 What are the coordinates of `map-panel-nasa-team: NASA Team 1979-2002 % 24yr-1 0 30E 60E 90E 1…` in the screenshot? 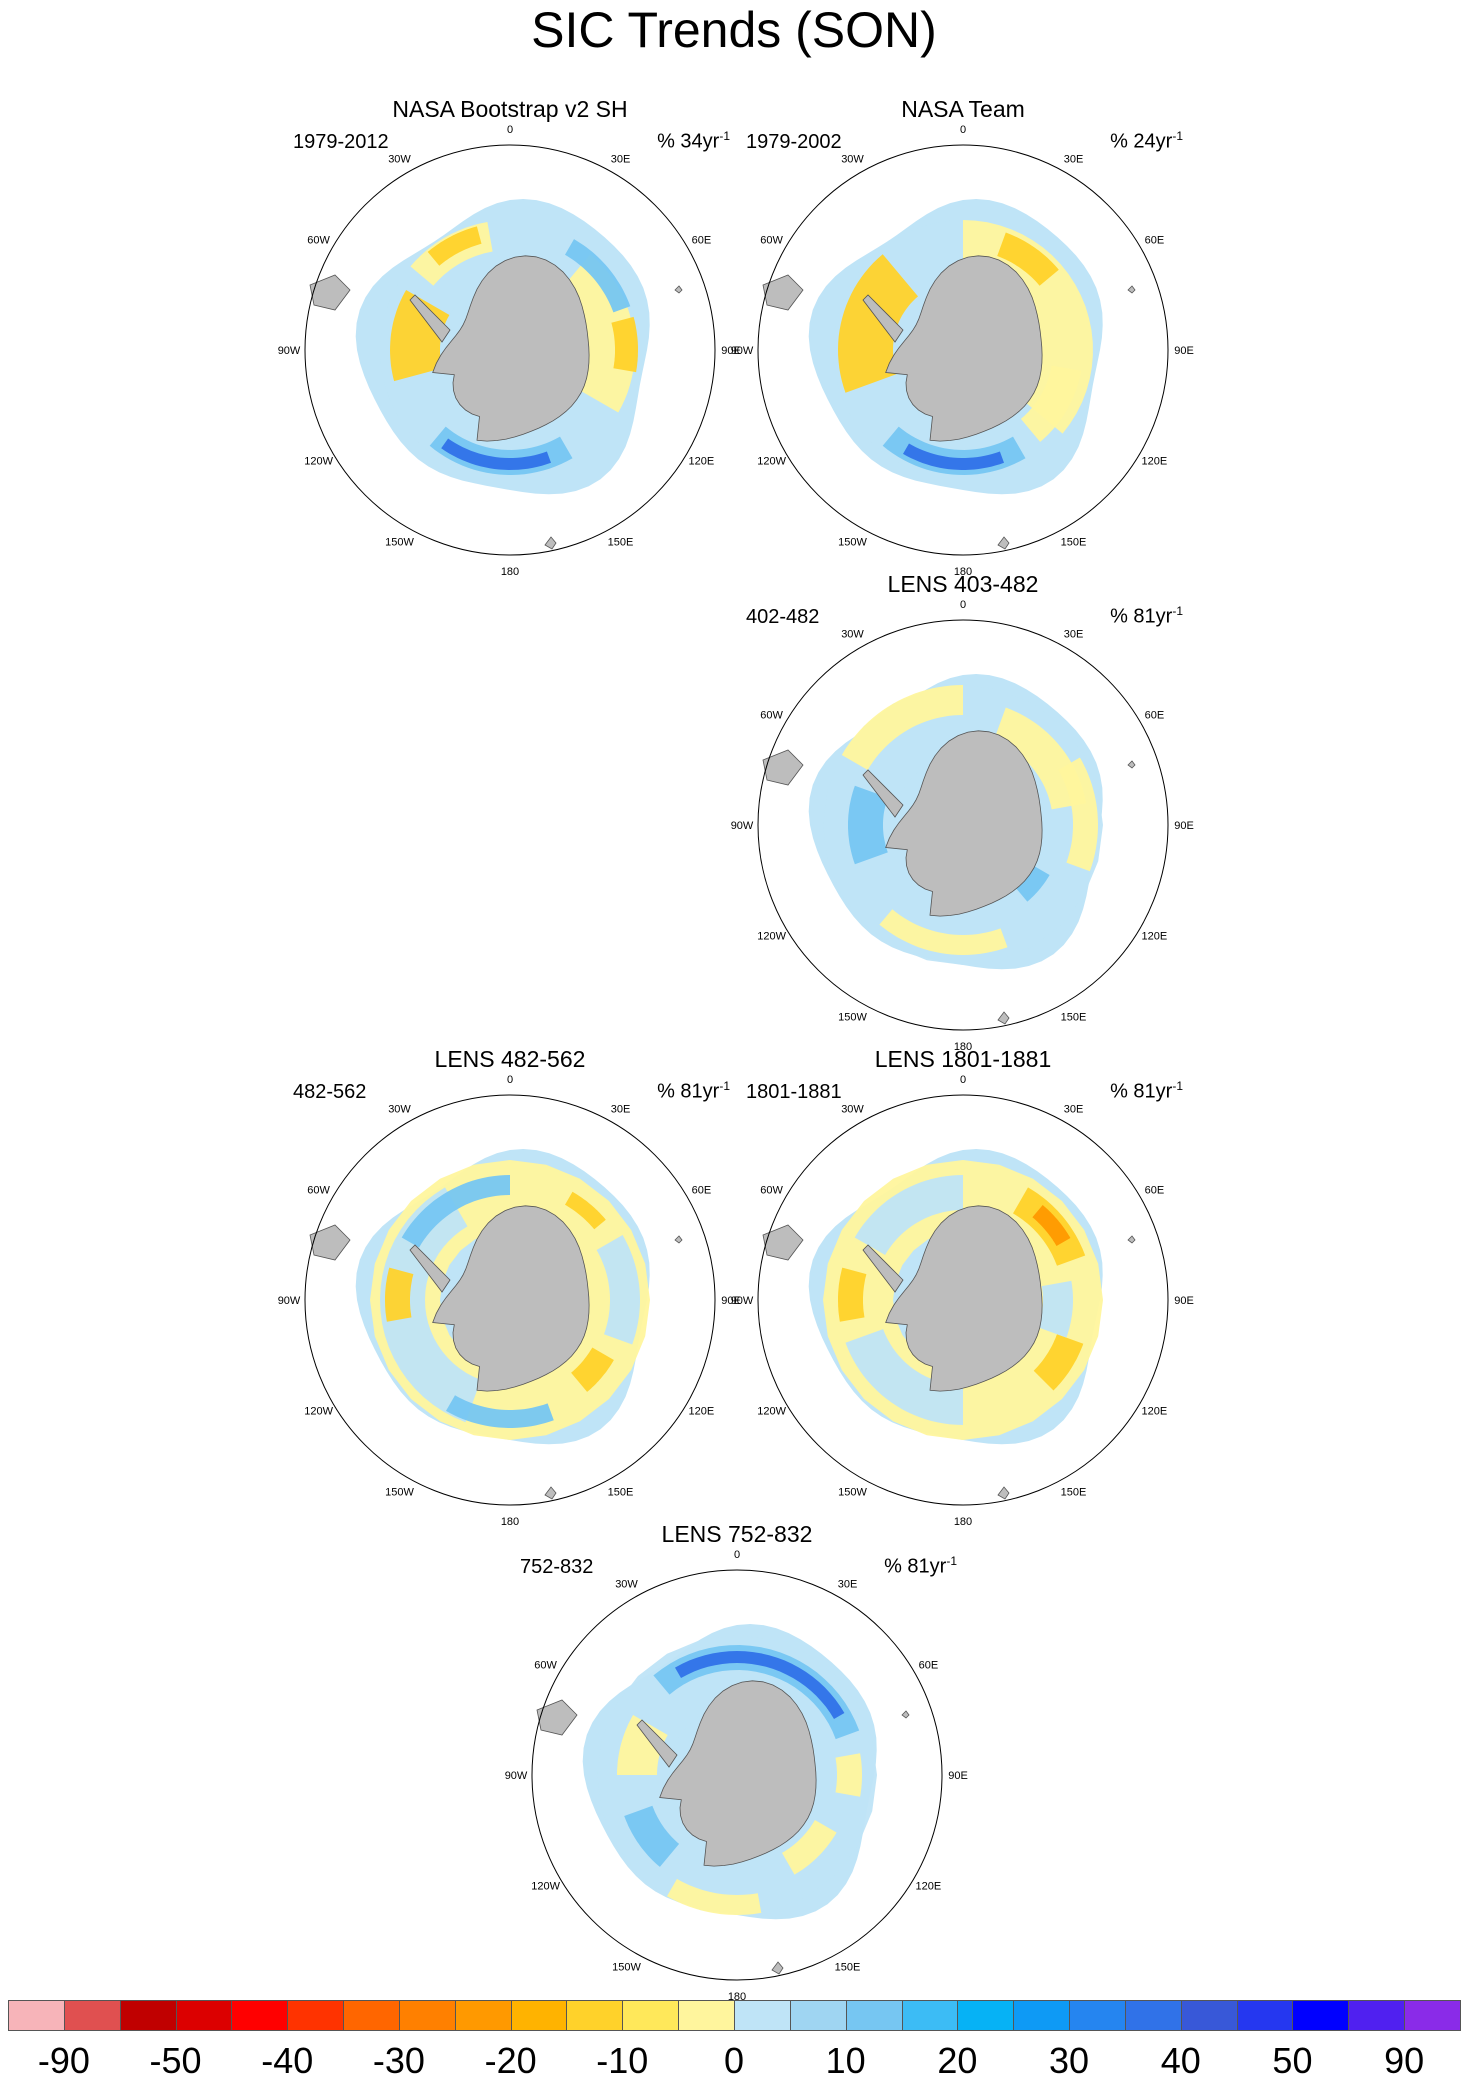 It's located at (963, 336).